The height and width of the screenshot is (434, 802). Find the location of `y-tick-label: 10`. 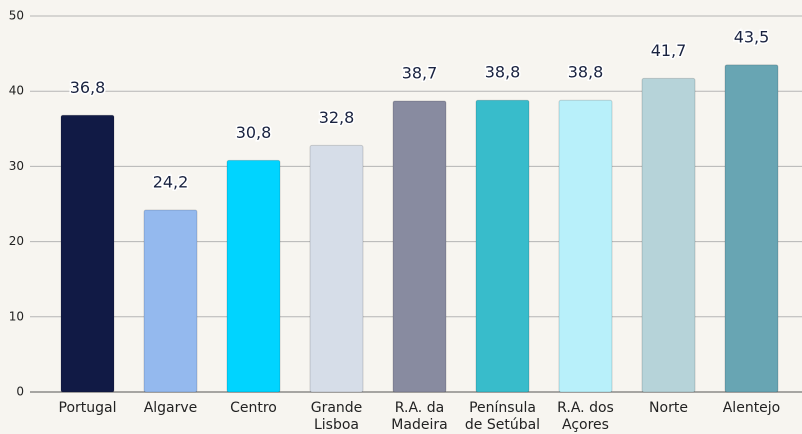

y-tick-label: 10 is located at coordinates (16, 316).